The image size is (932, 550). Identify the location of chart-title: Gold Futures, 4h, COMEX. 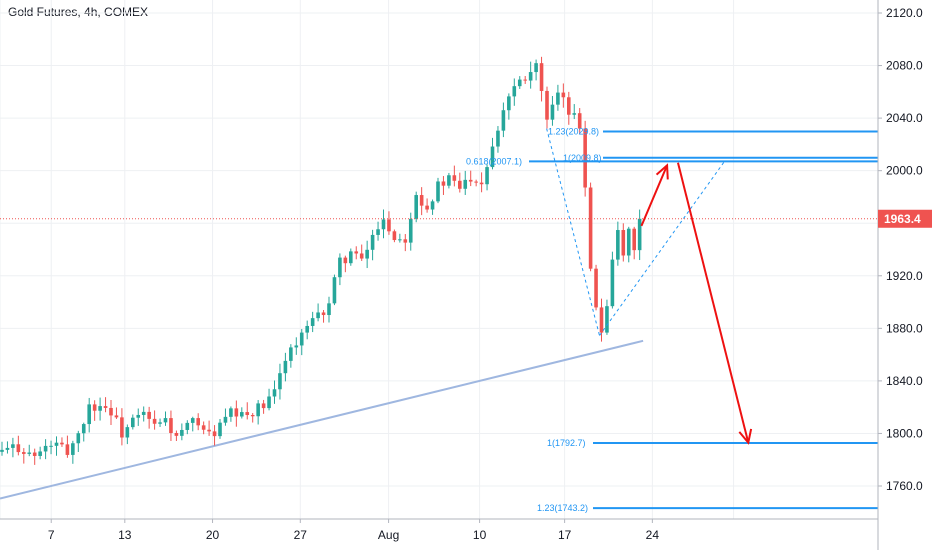
(78, 12).